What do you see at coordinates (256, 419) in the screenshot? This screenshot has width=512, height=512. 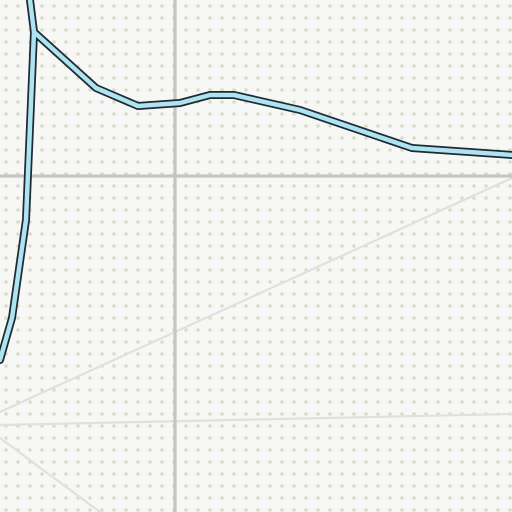 I see `minor-road-horizontal` at bounding box center [256, 419].